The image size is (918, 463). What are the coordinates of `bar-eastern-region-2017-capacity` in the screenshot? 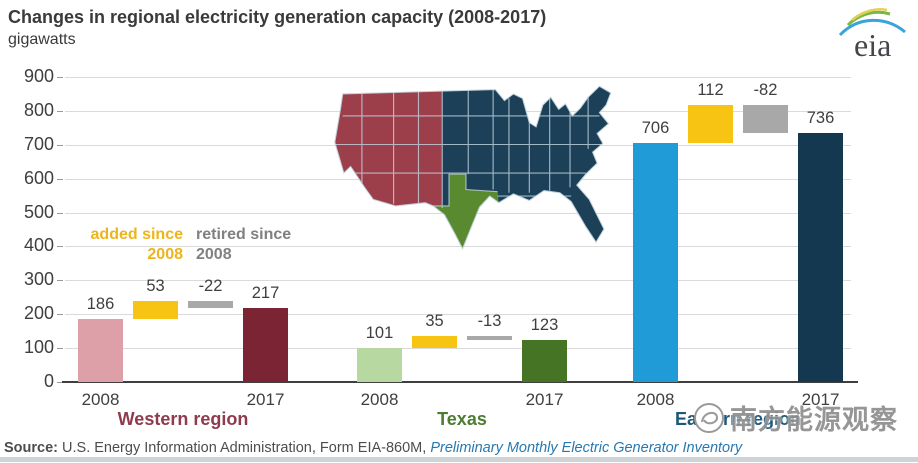 It's located at (820, 257).